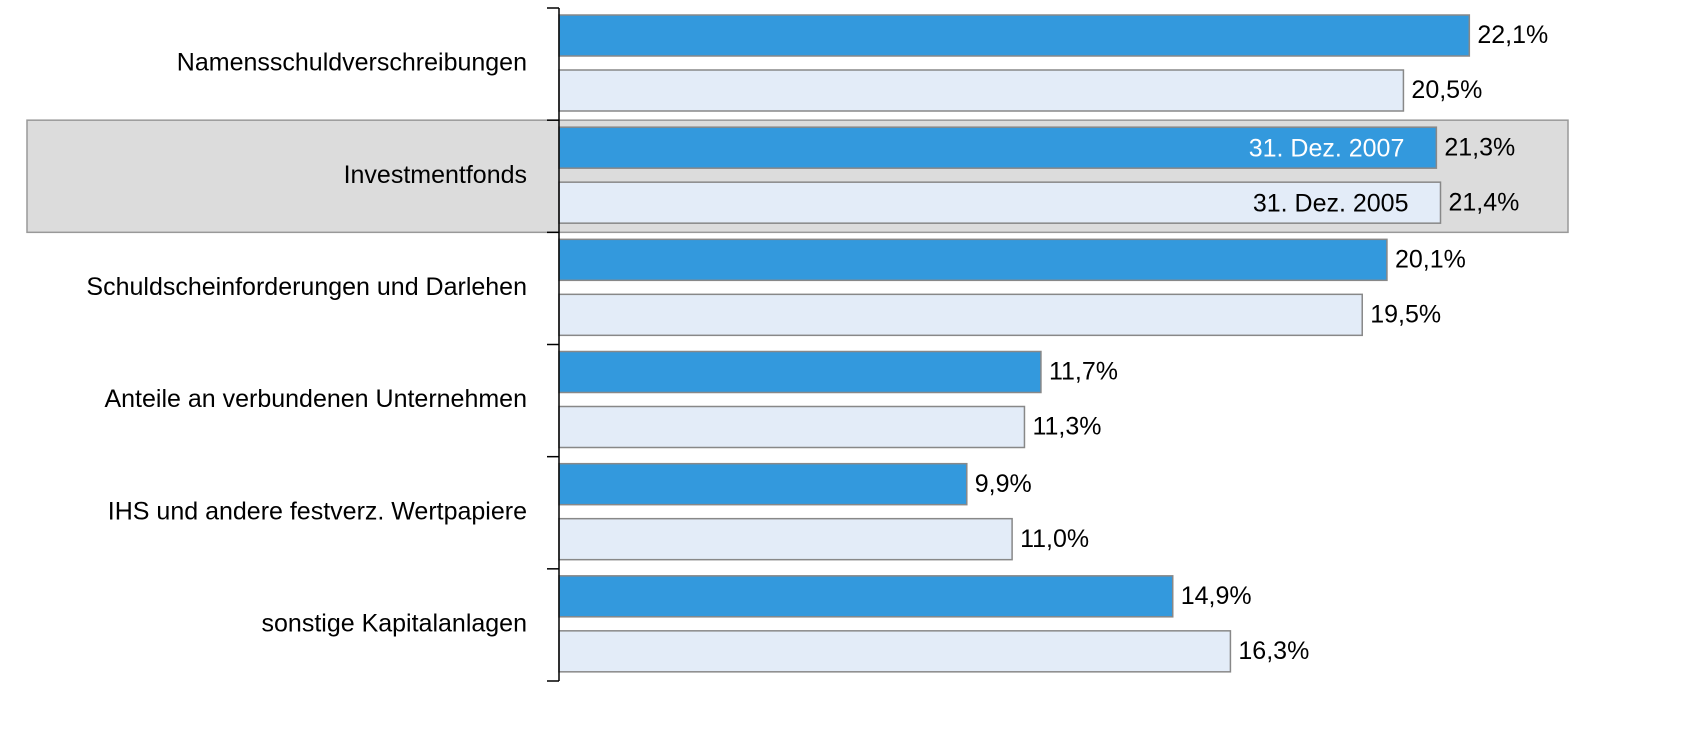 Image resolution: width=1702 pixels, height=737 pixels. Describe the element at coordinates (1483, 202) in the screenshot. I see `value-label: 21,4%` at that location.